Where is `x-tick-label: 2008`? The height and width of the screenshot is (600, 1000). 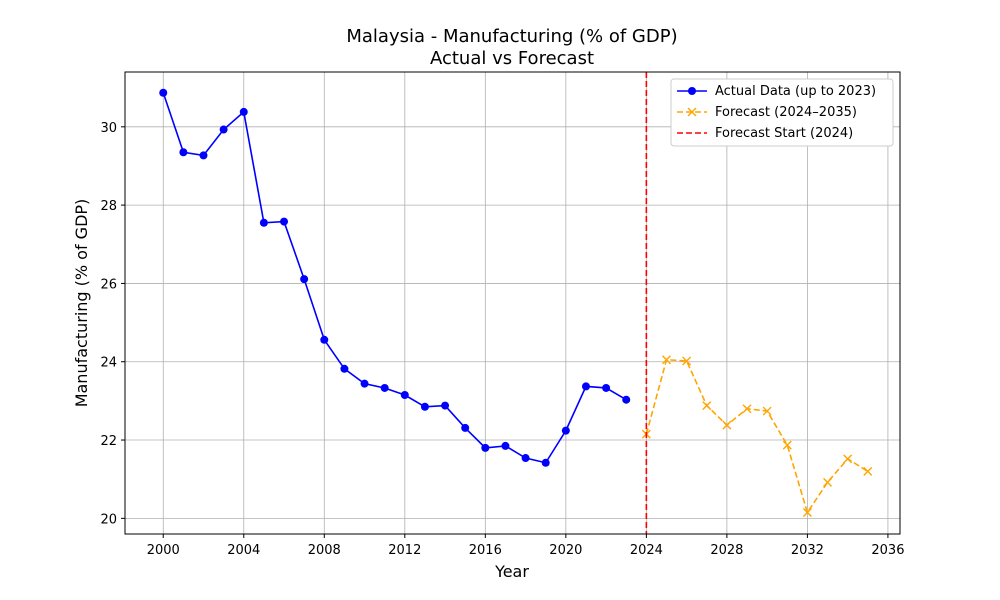
x-tick-label: 2008 is located at coordinates (324, 550).